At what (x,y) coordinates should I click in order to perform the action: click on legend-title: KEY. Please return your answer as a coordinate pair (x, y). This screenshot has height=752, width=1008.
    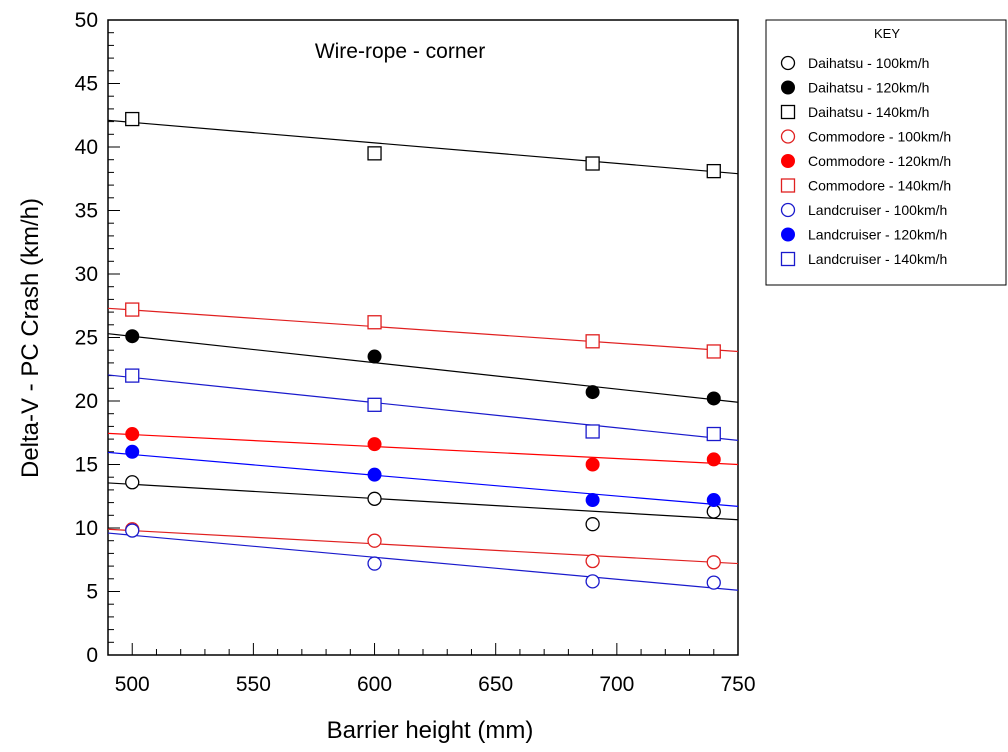
    Looking at the image, I should click on (887, 33).